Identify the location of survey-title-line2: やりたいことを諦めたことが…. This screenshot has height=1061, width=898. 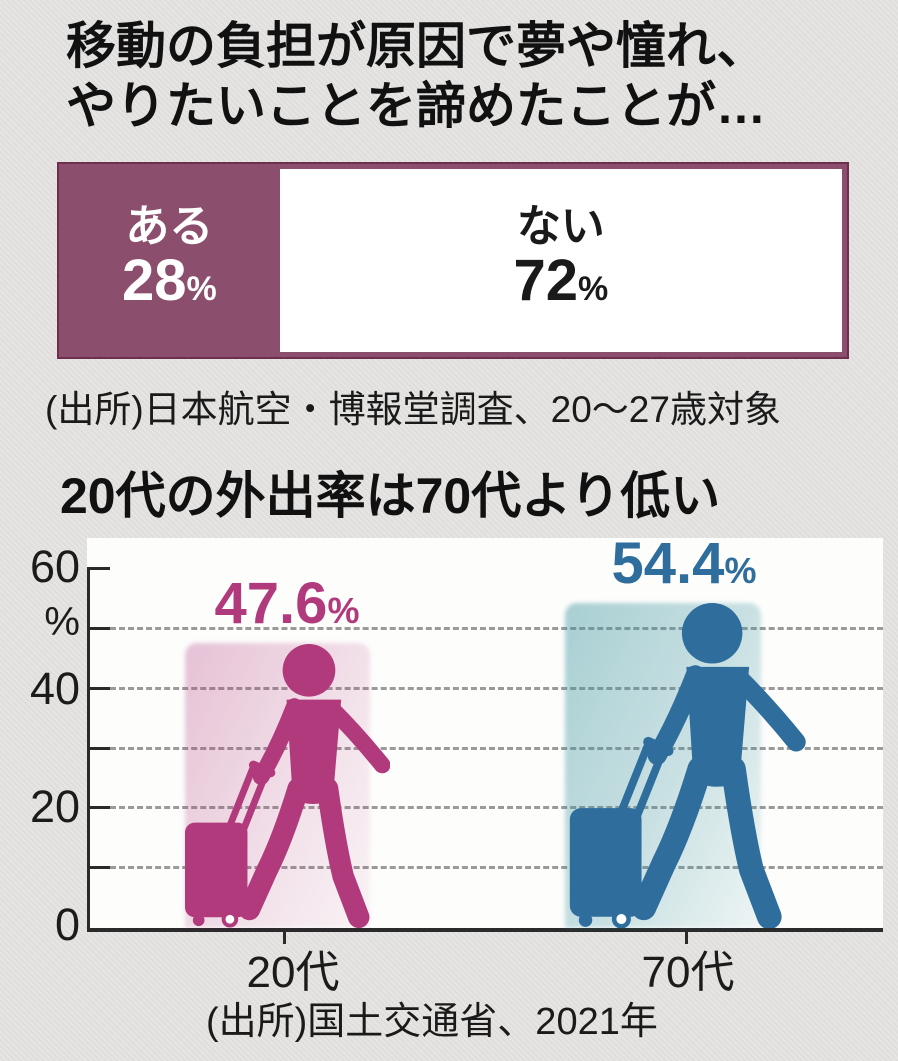
(416, 106).